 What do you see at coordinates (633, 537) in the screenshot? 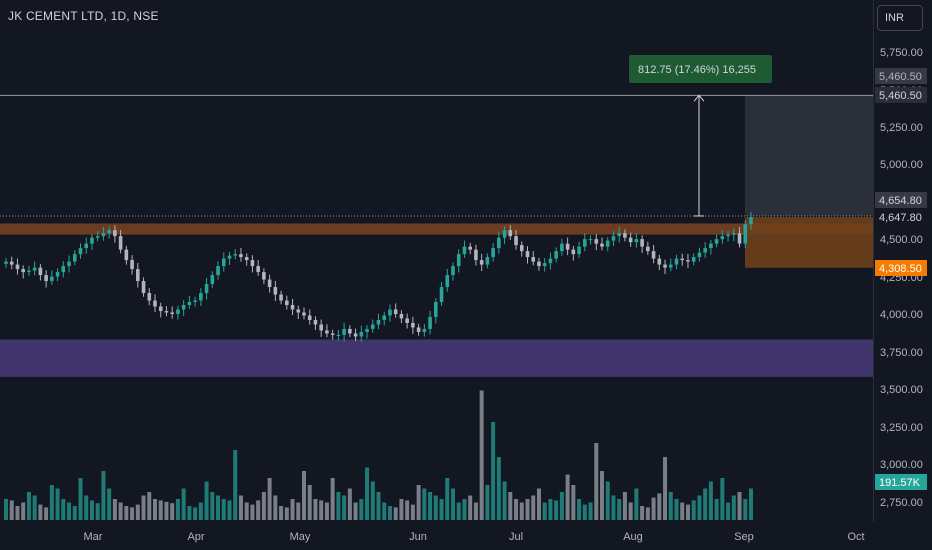
I see `time-tick-label: Aug` at bounding box center [633, 537].